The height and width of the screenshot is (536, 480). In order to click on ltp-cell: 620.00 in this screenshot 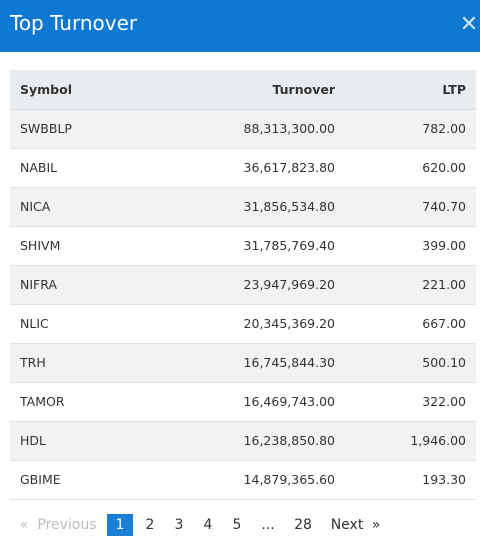, I will do `click(405, 168)`.